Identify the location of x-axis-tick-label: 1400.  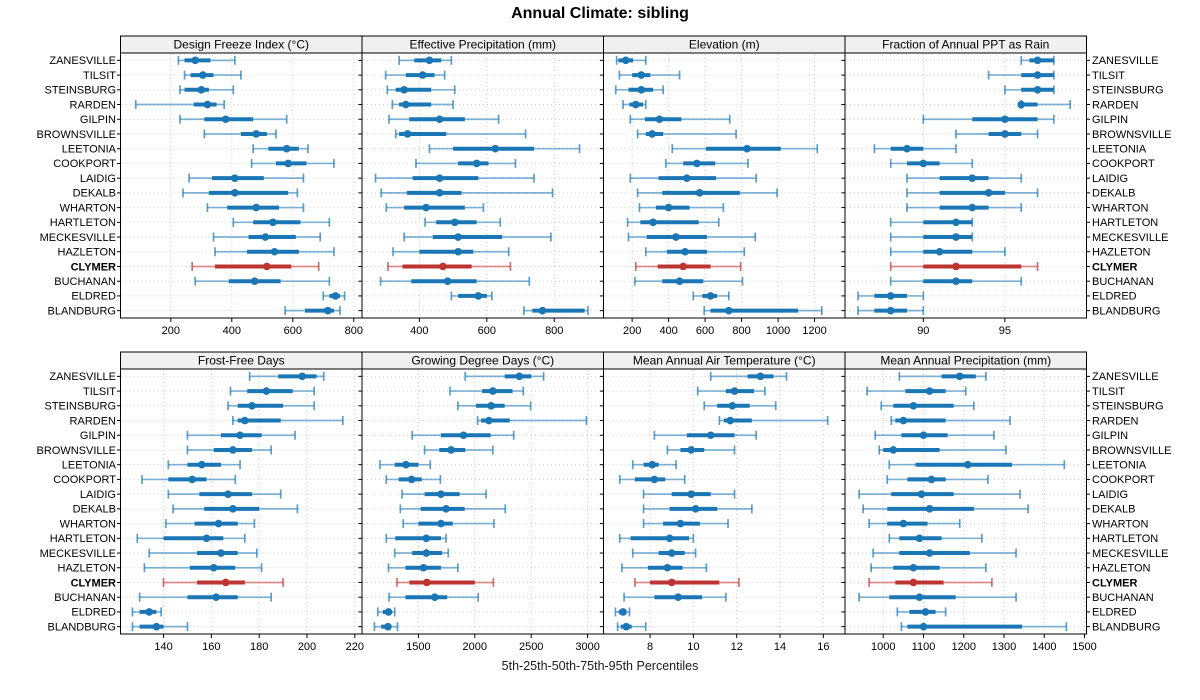
(1044, 647).